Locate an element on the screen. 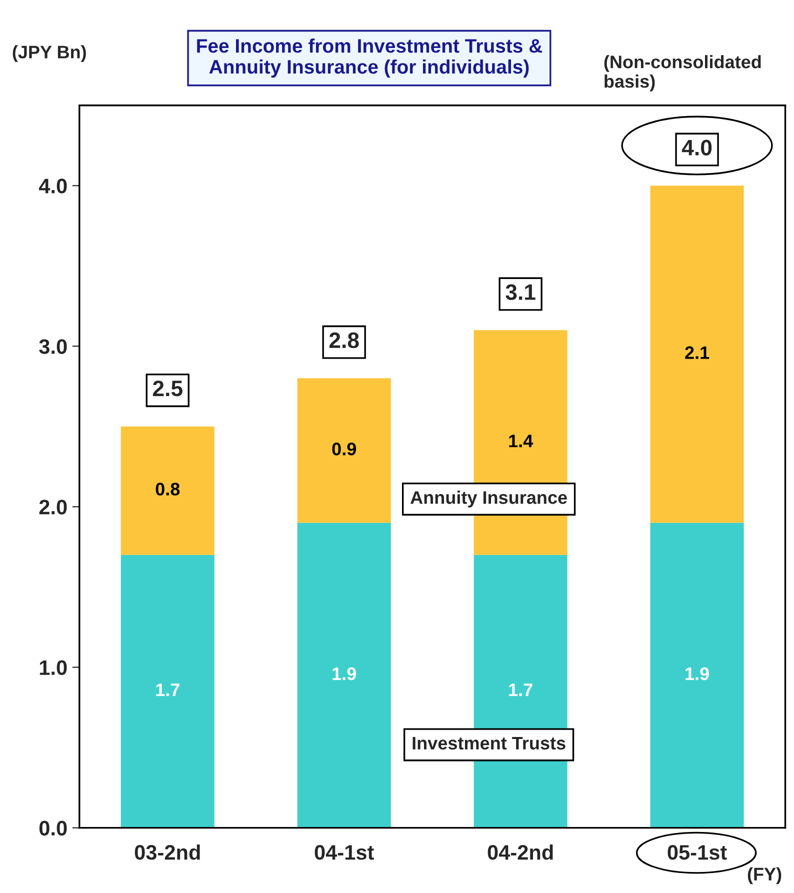  y-axis-title: (JPY Bn) is located at coordinates (49, 53).